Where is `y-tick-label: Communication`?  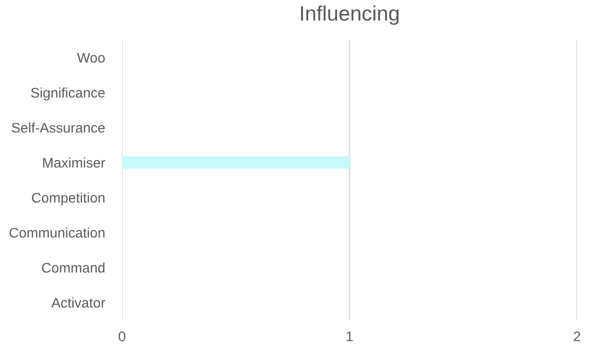 y-tick-label: Communication is located at coordinates (57, 232).